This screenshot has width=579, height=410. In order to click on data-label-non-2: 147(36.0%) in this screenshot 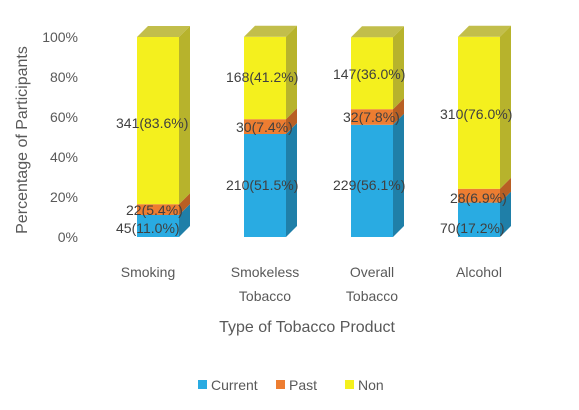, I will do `click(369, 74)`.